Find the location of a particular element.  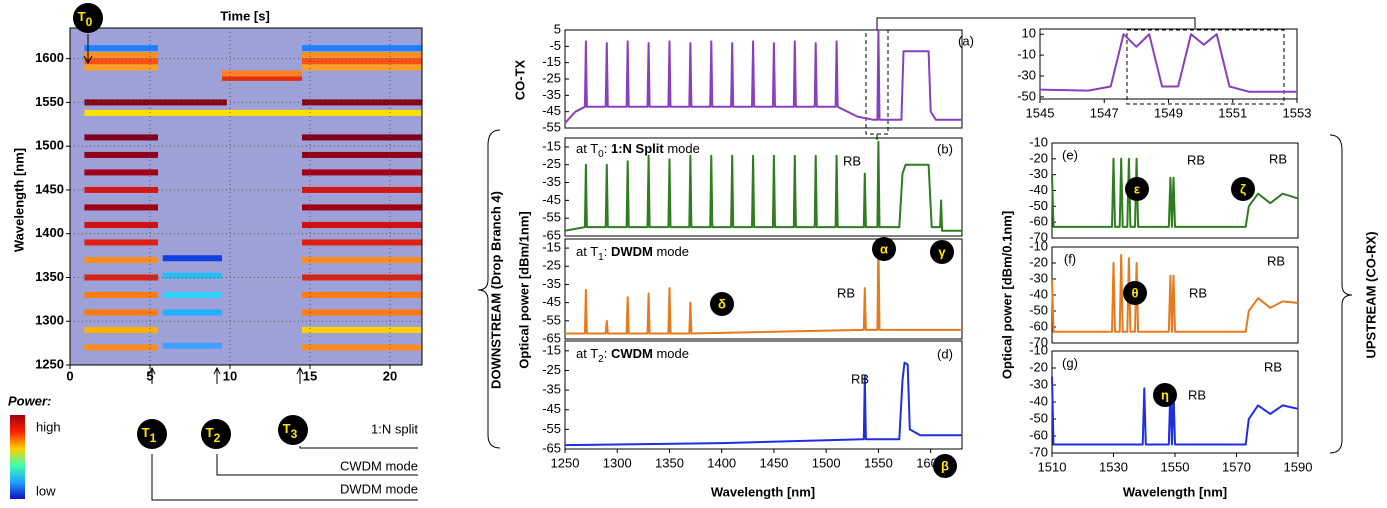

badge-label: β is located at coordinates (945, 465).